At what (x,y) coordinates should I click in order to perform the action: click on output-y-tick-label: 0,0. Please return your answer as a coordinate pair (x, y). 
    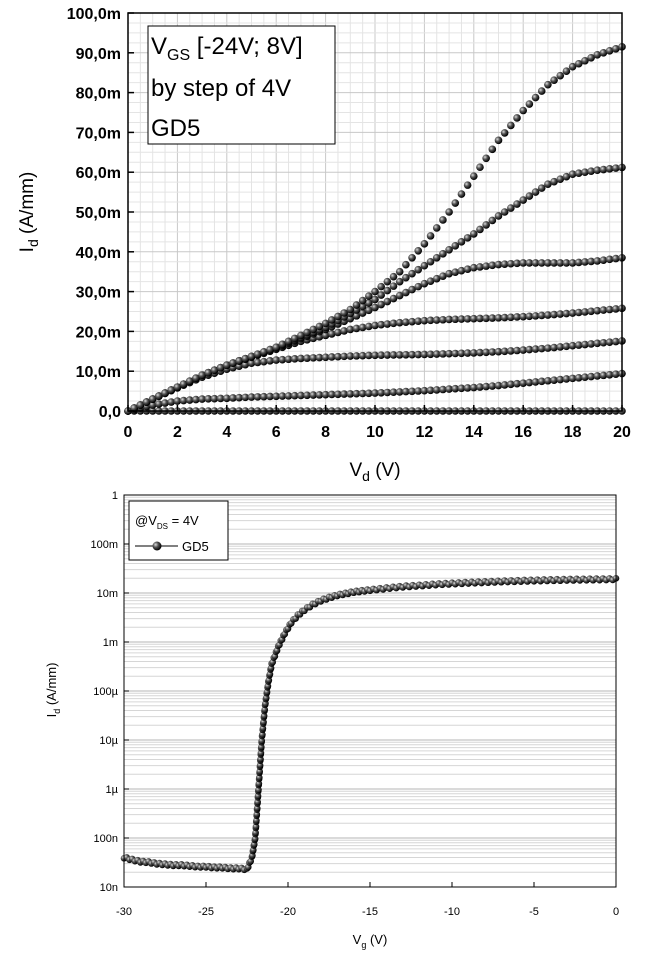
    Looking at the image, I should click on (110, 412).